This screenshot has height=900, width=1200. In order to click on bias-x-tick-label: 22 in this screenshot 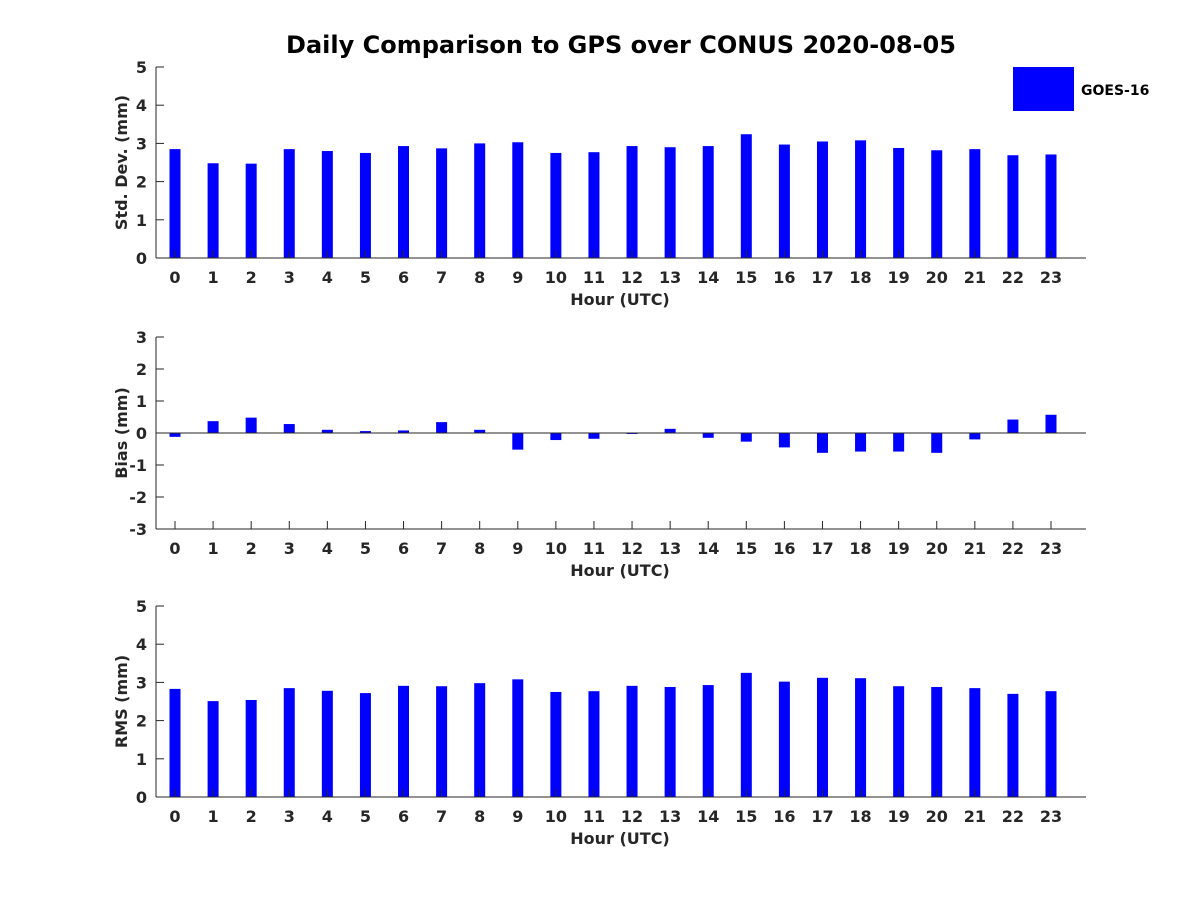, I will do `click(1013, 548)`.